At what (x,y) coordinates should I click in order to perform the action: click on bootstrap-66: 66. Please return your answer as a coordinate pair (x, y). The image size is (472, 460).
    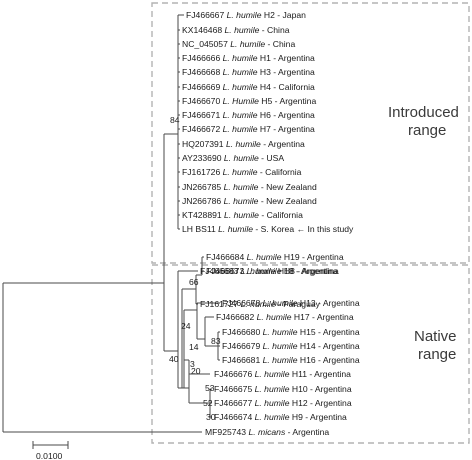
    Looking at the image, I should click on (194, 282).